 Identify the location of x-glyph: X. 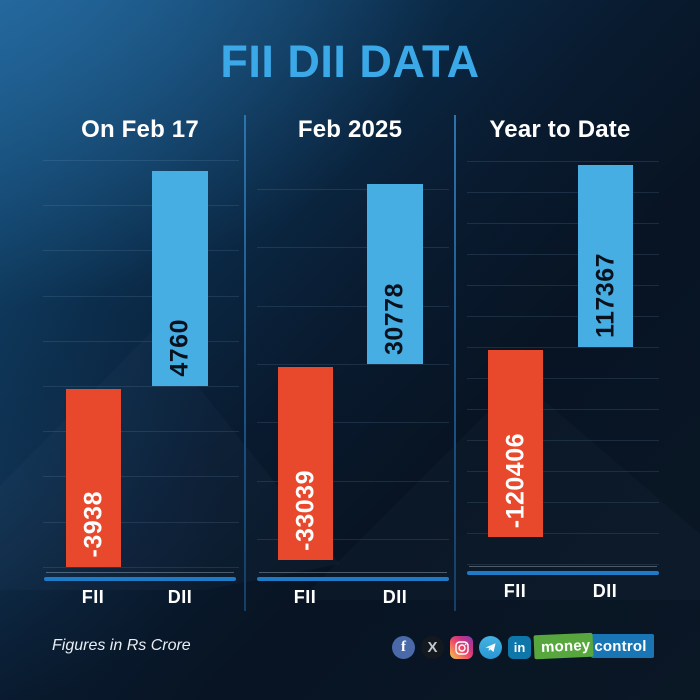
(432, 647).